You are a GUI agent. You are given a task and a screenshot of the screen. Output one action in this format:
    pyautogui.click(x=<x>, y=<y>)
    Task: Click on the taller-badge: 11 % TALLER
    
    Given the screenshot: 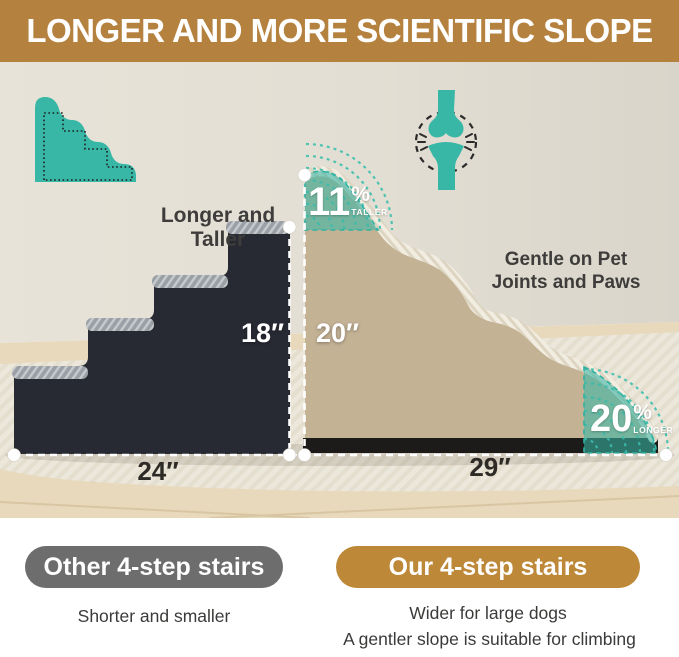 What is the action you would take?
    pyautogui.click(x=348, y=202)
    